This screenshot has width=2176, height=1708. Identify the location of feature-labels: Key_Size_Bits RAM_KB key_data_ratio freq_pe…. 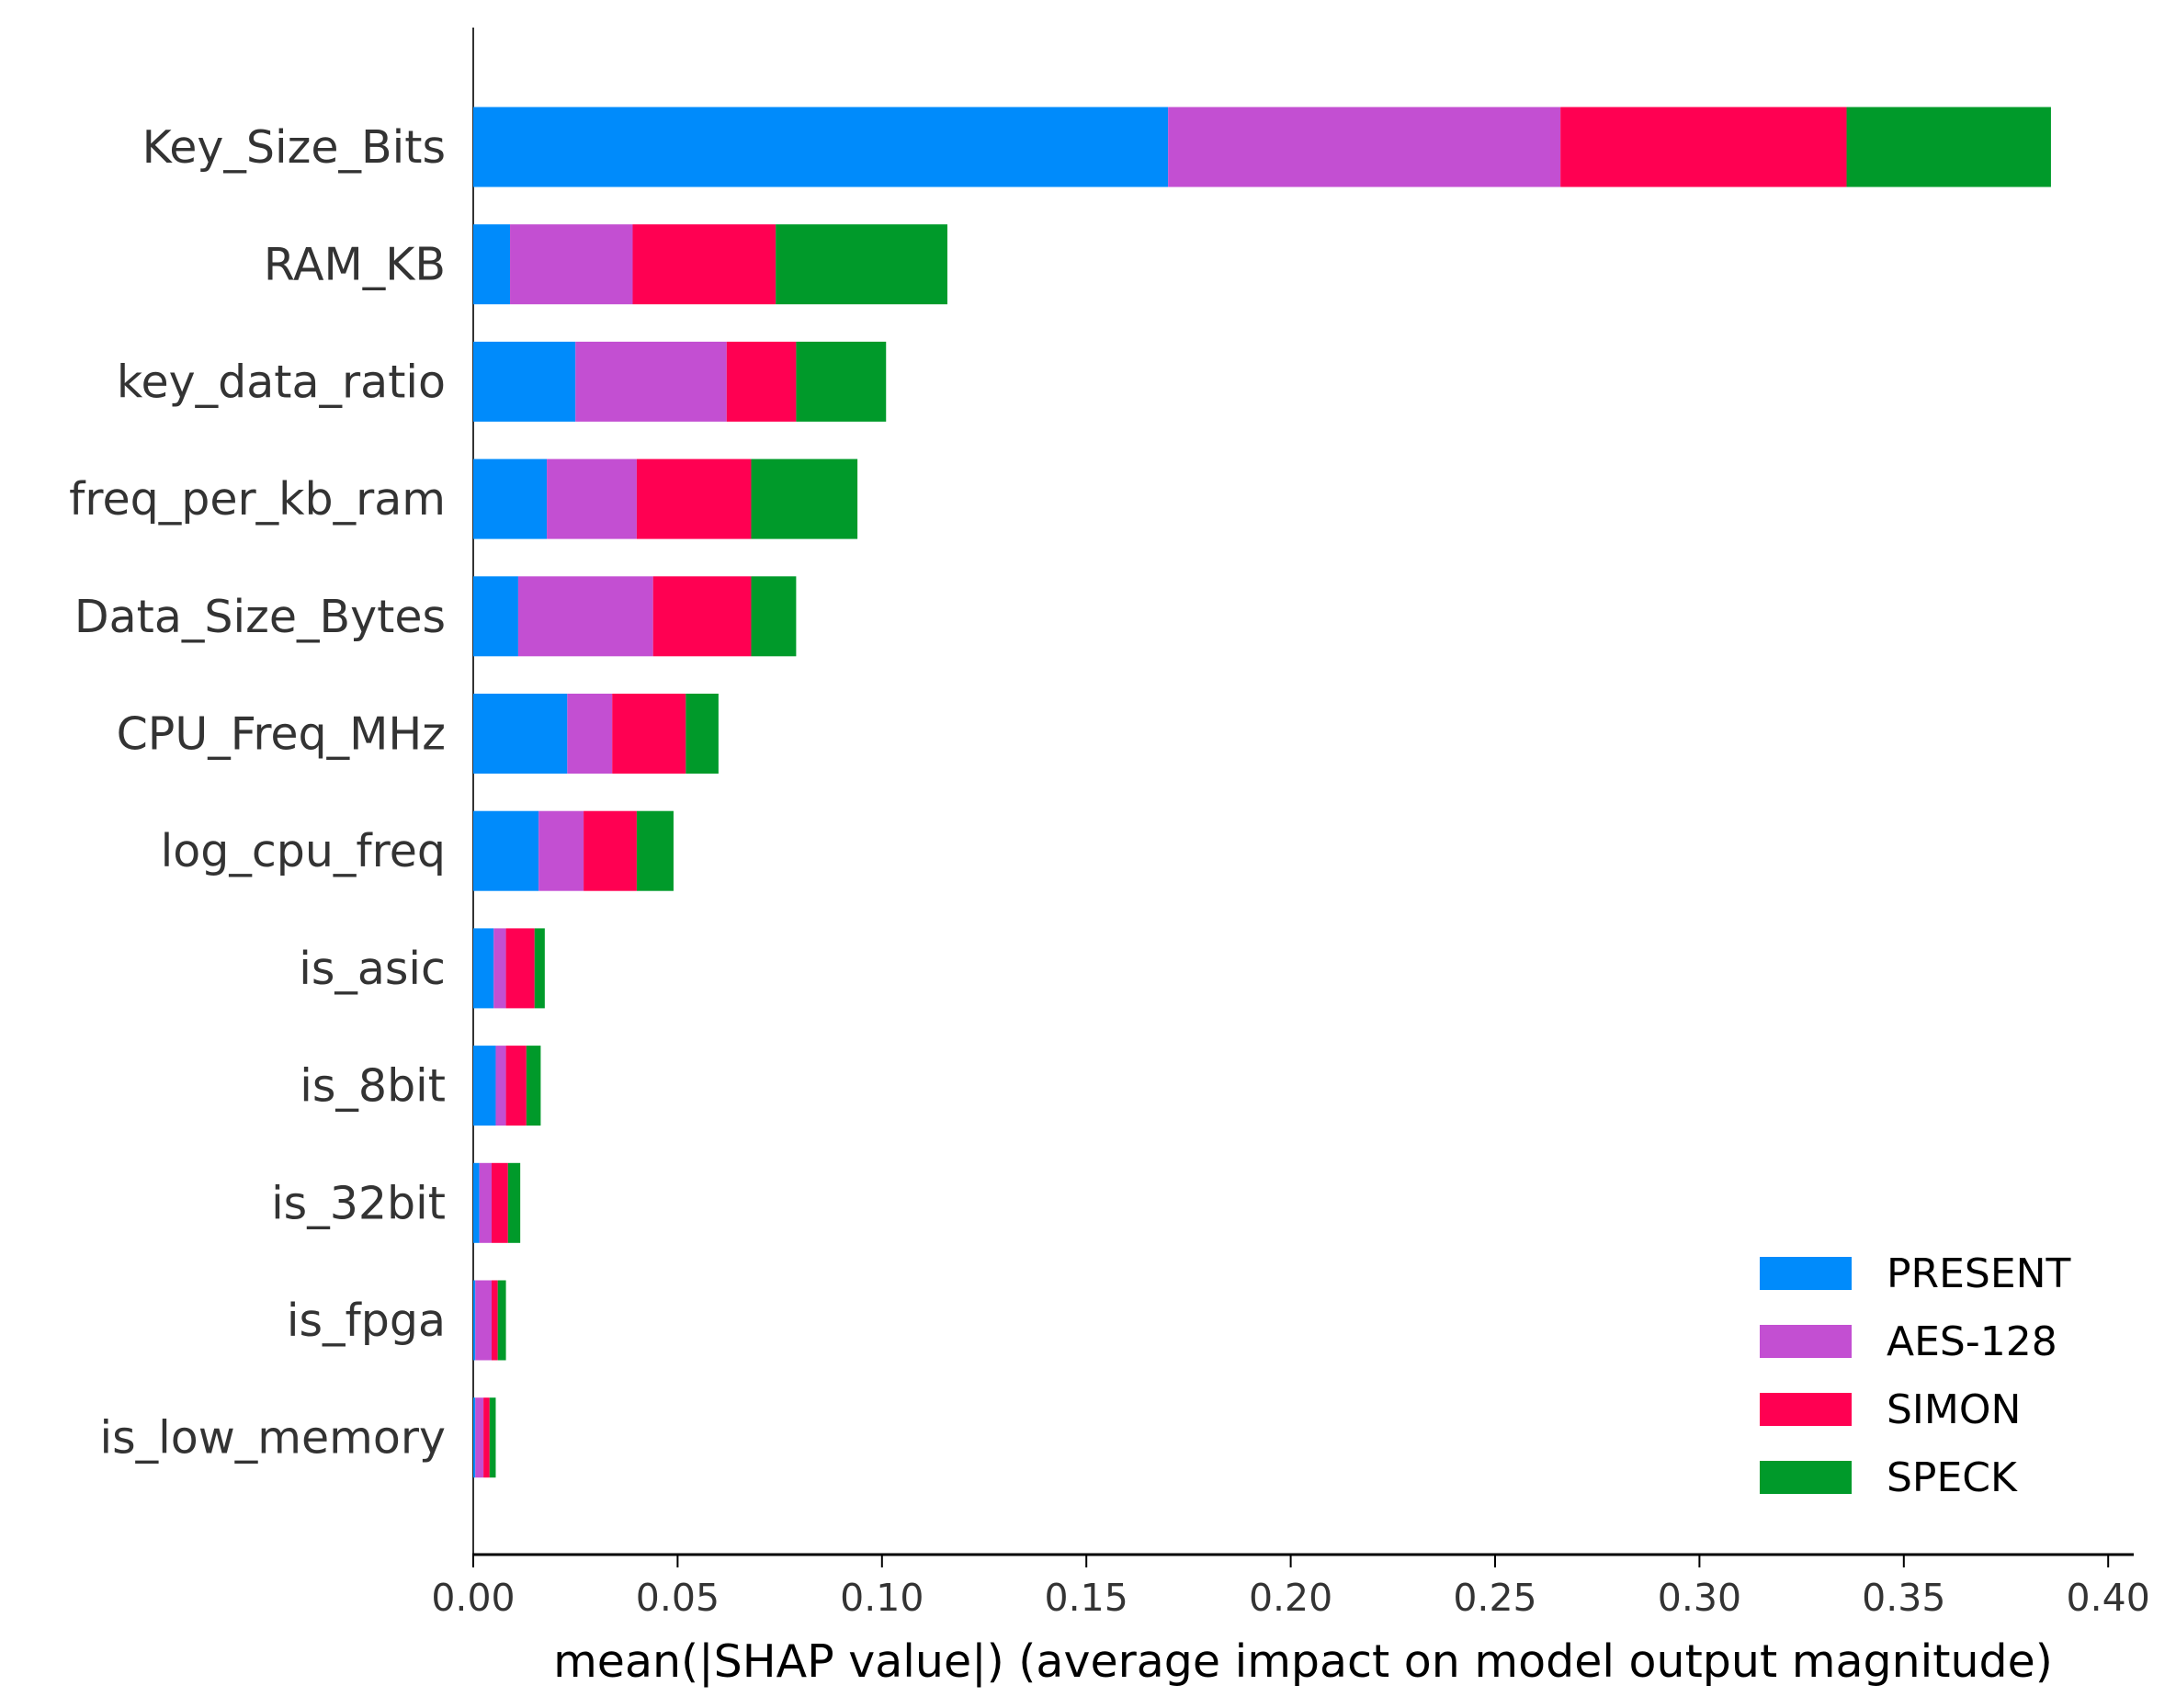
(257, 793).